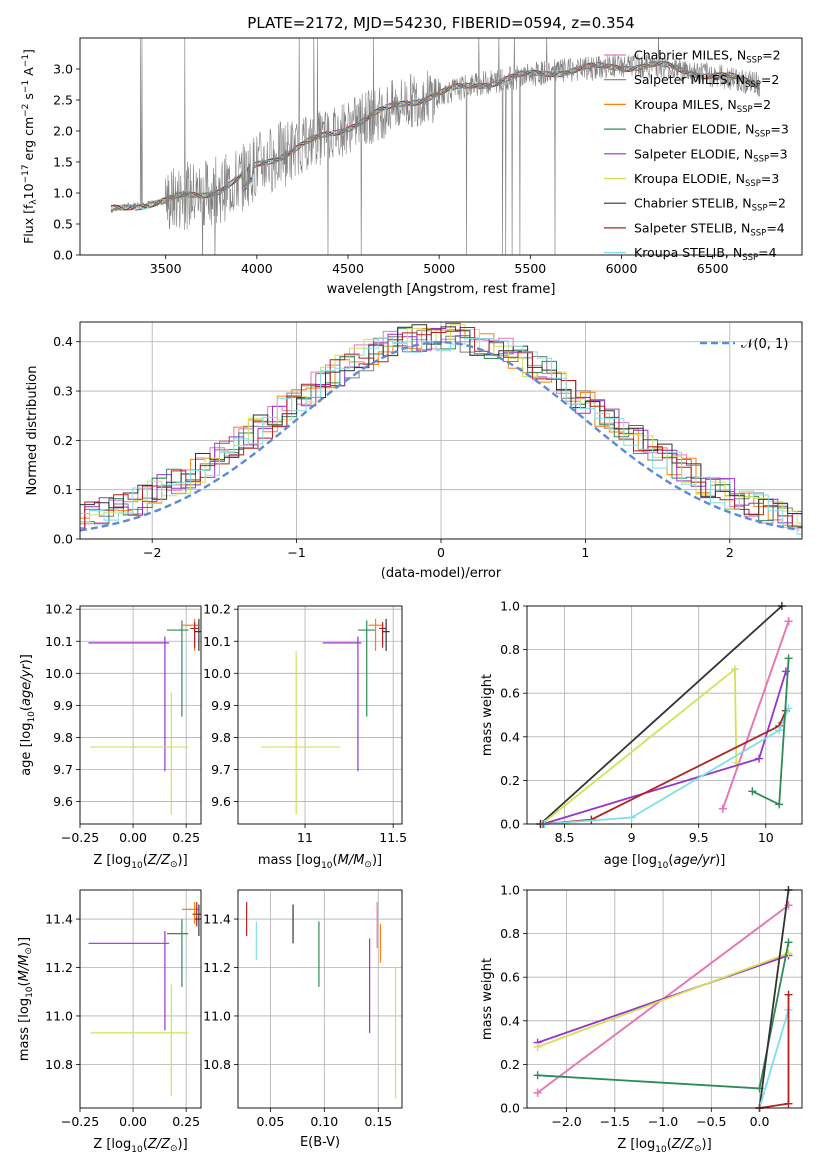  I want to click on x-tick-label: 0.10, so click(324, 1121).